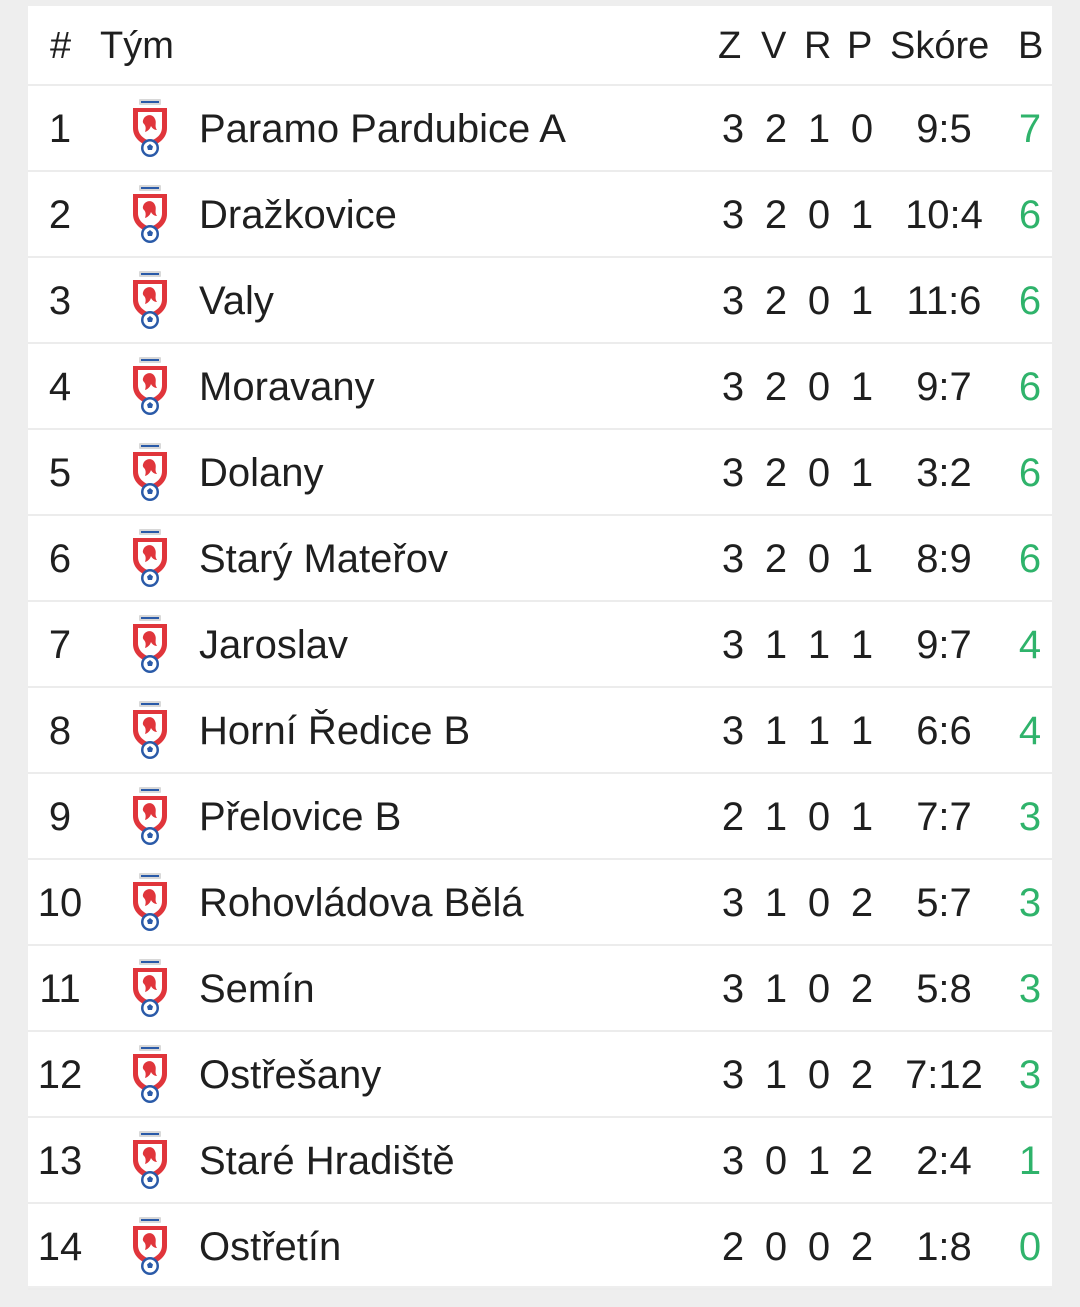 The width and height of the screenshot is (1080, 1307). What do you see at coordinates (287, 387) in the screenshot?
I see `row-team-name: Moravany` at bounding box center [287, 387].